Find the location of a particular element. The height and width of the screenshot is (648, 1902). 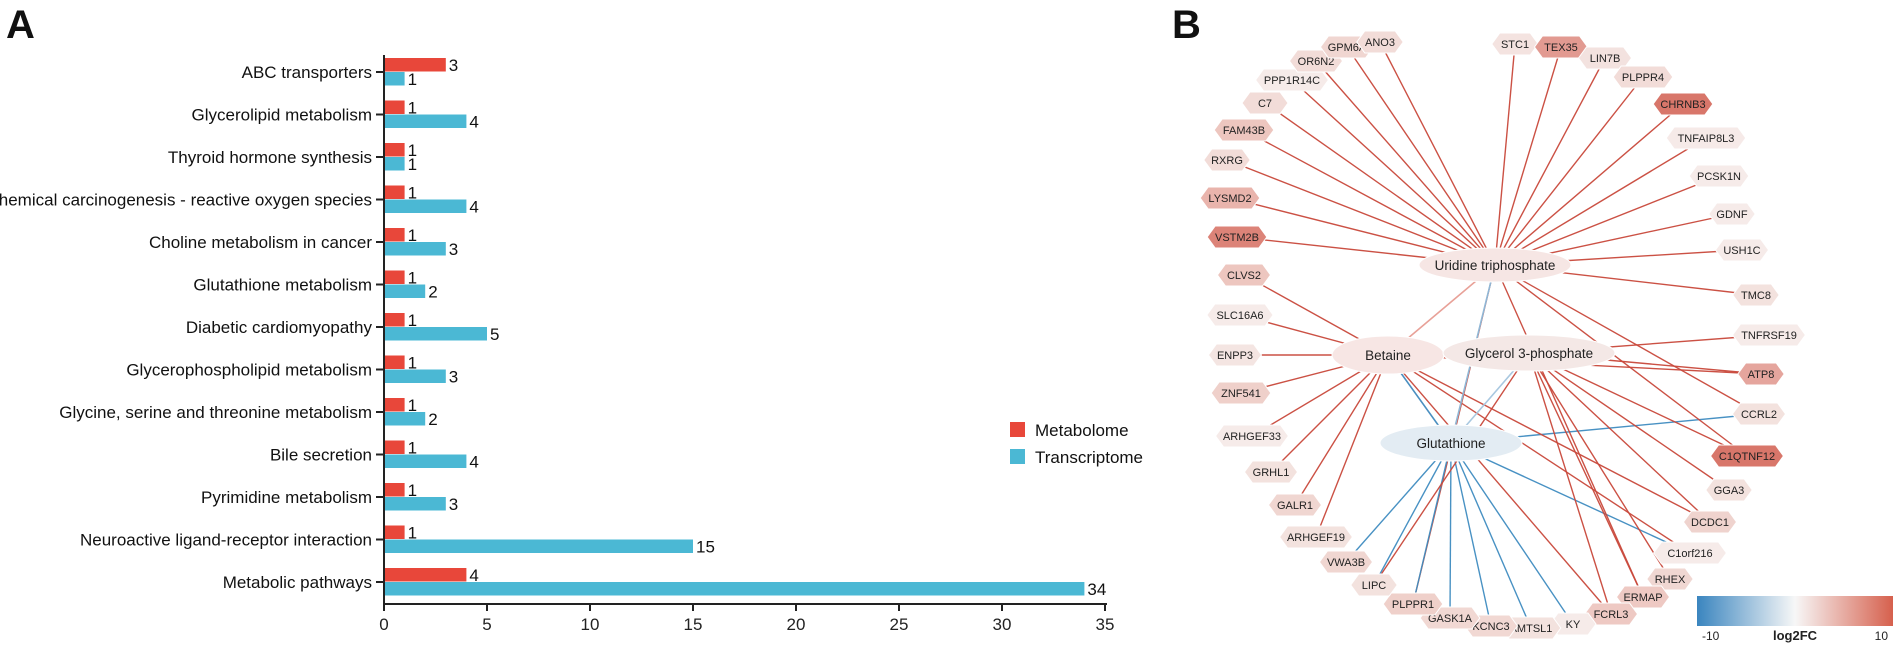

metabolite-hub-uridine-triphosphate is located at coordinates (1495, 265).